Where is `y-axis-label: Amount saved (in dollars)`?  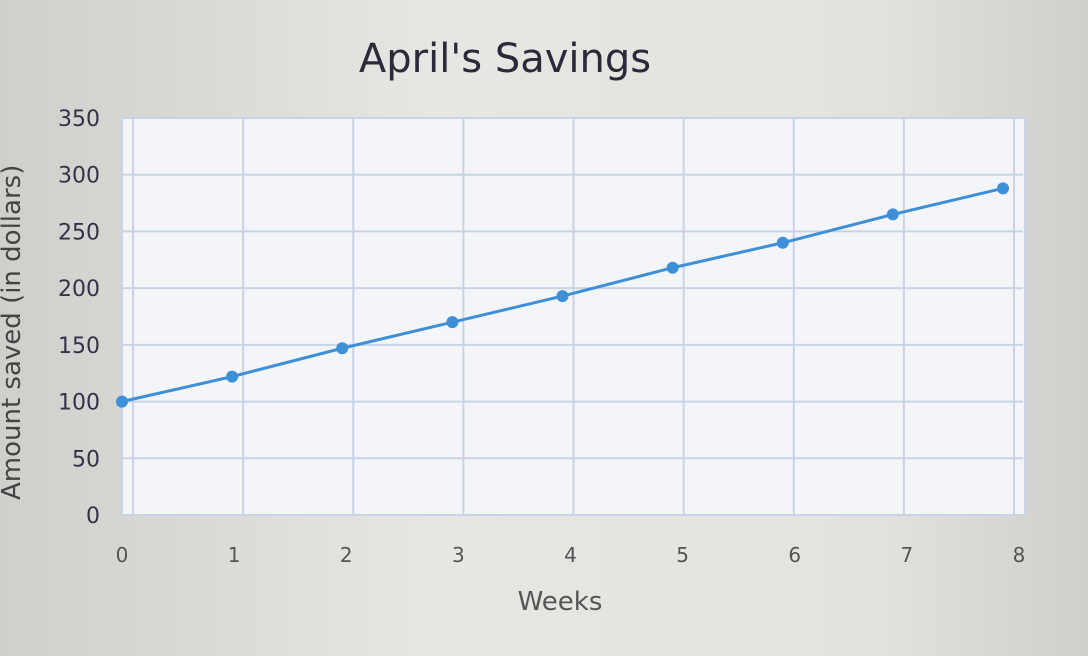 y-axis-label: Amount saved (in dollars) is located at coordinates (13, 332).